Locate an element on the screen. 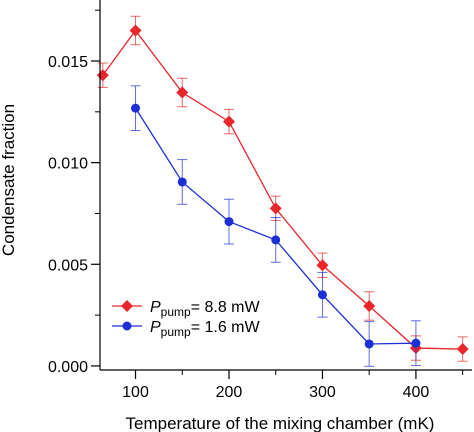  x-axis-title: Temperature of the mixing chamber (mK) is located at coordinates (280, 423).